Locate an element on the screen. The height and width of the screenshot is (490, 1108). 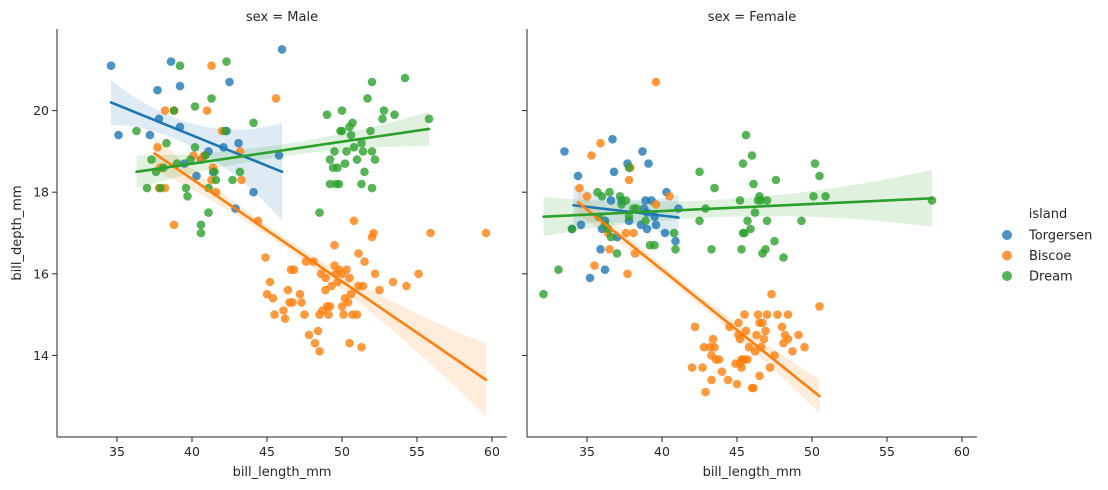
x-axis-label: bill_length_mm is located at coordinates (752, 472).